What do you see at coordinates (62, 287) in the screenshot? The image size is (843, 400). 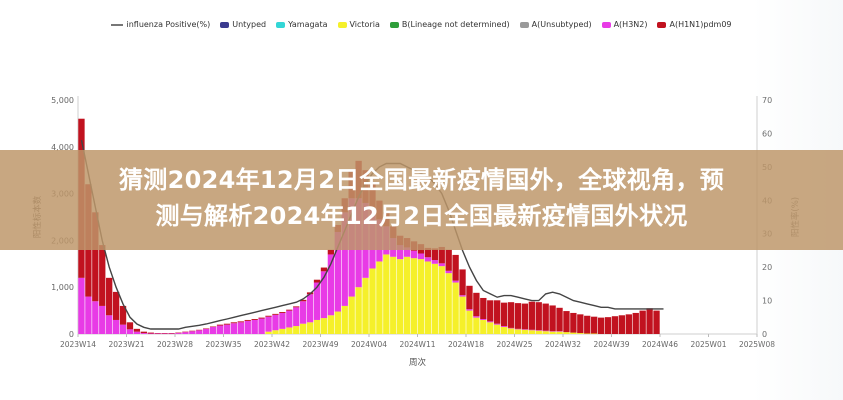 I see `y-tick-label-left: 1,000` at bounding box center [62, 287].